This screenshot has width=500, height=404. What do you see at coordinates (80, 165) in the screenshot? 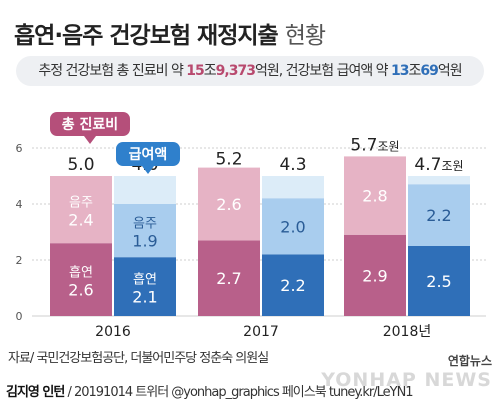
I see `total-value-label: 5.0` at bounding box center [80, 165].